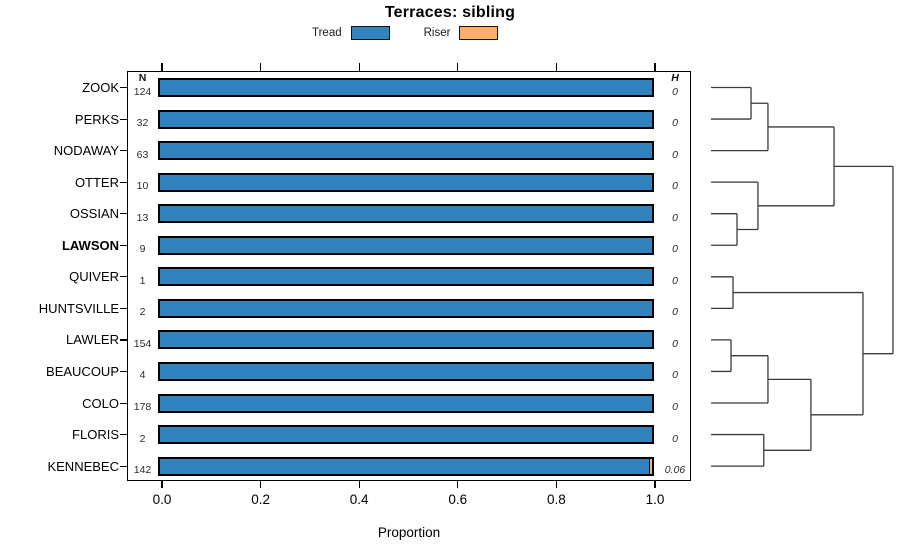 This screenshot has width=900, height=560. What do you see at coordinates (142, 407) in the screenshot?
I see `n-value: 178` at bounding box center [142, 407].